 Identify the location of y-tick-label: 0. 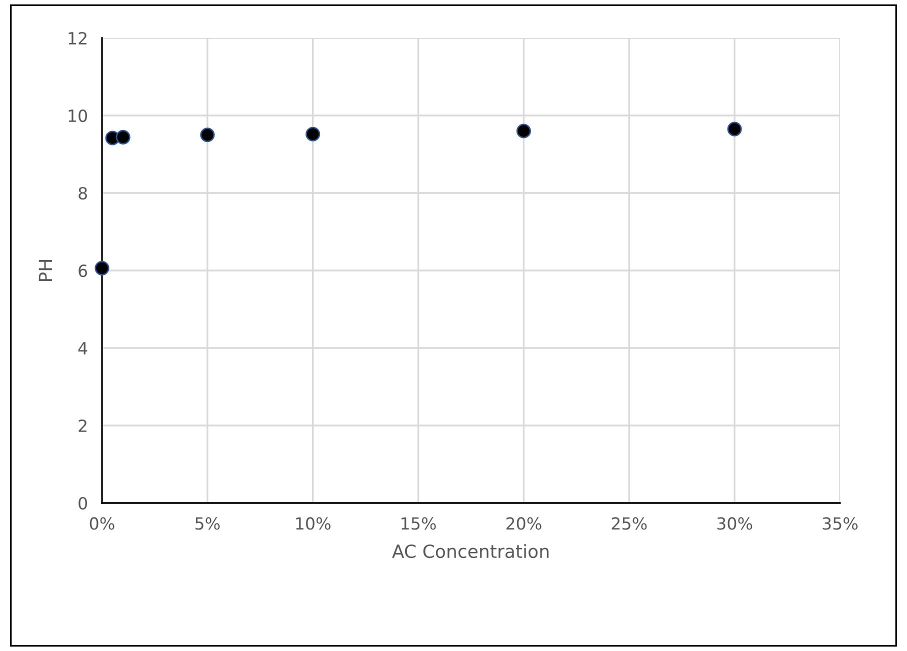
(83, 503).